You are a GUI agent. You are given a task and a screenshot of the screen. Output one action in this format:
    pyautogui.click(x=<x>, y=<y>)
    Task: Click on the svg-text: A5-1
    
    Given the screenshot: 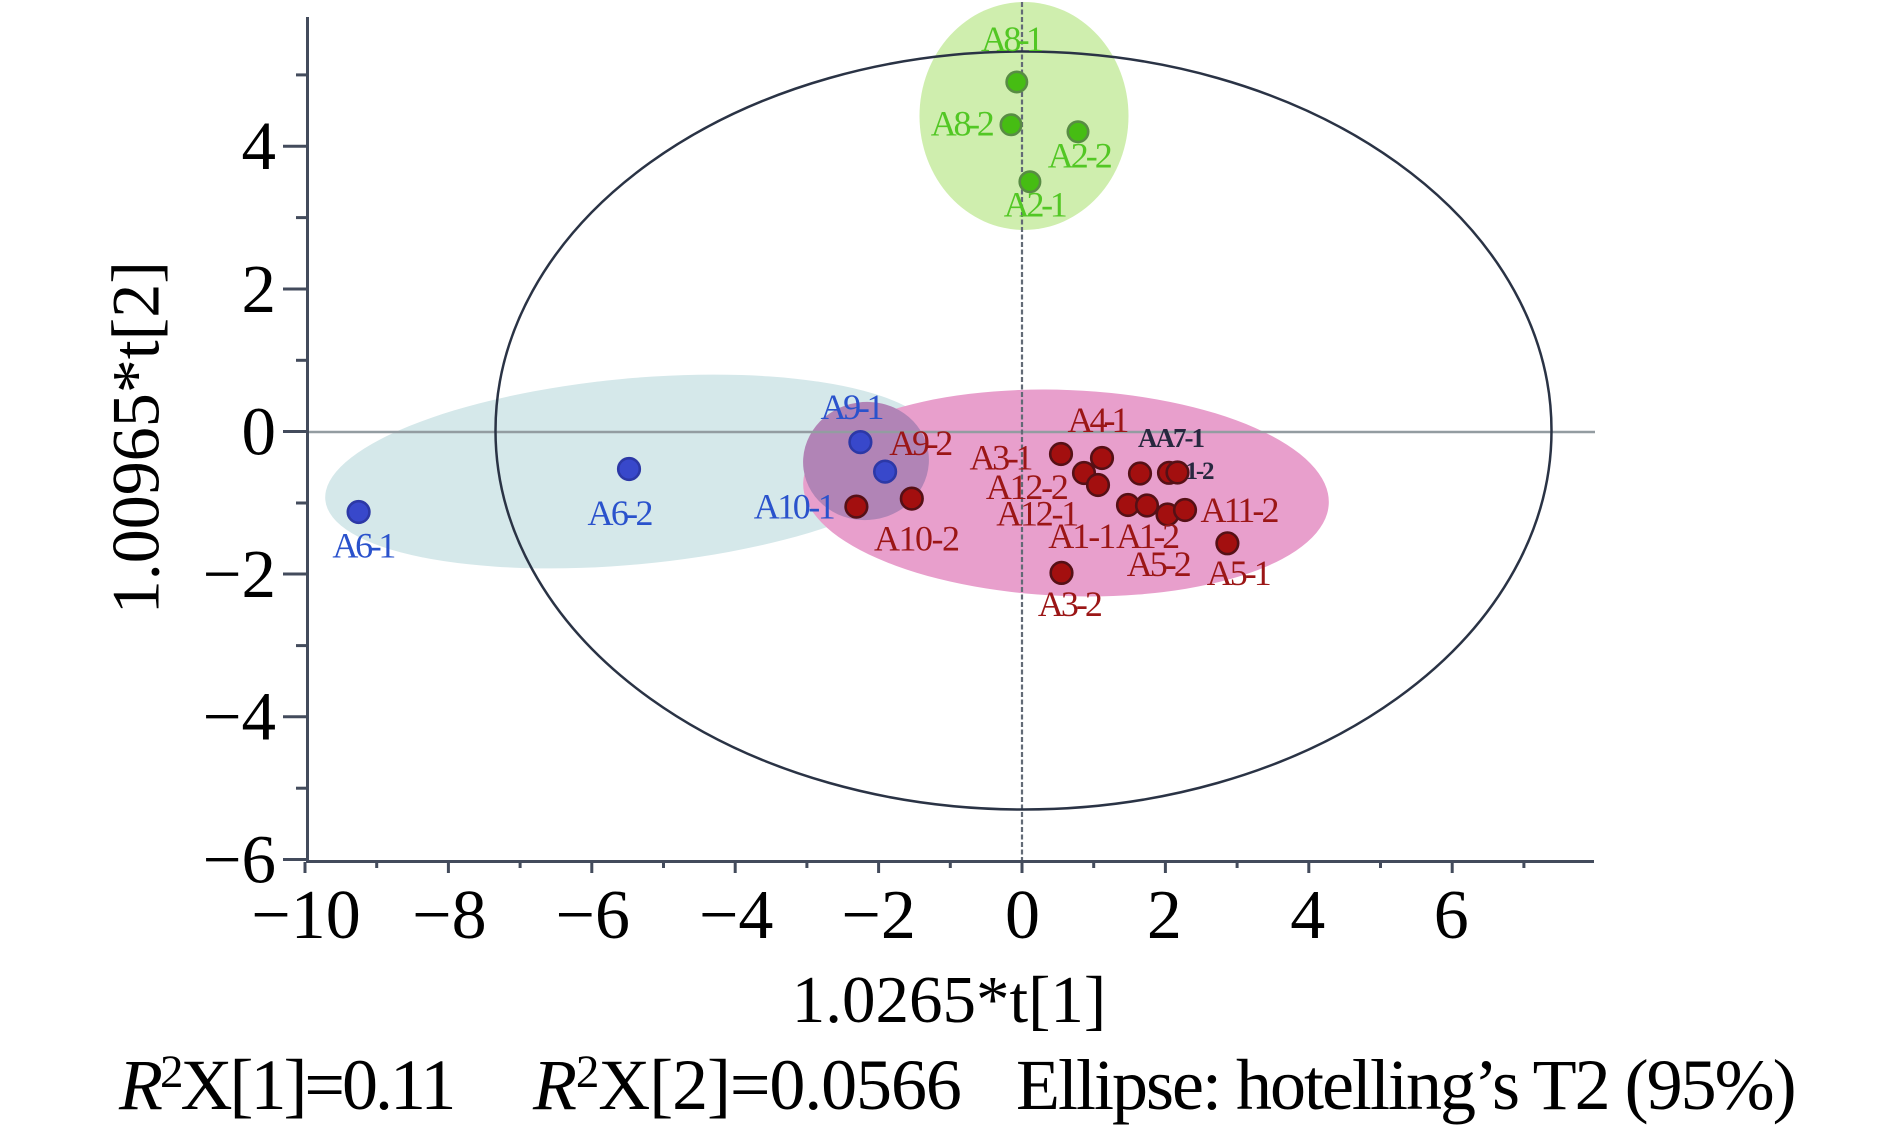 What is the action you would take?
    pyautogui.click(x=1239, y=573)
    